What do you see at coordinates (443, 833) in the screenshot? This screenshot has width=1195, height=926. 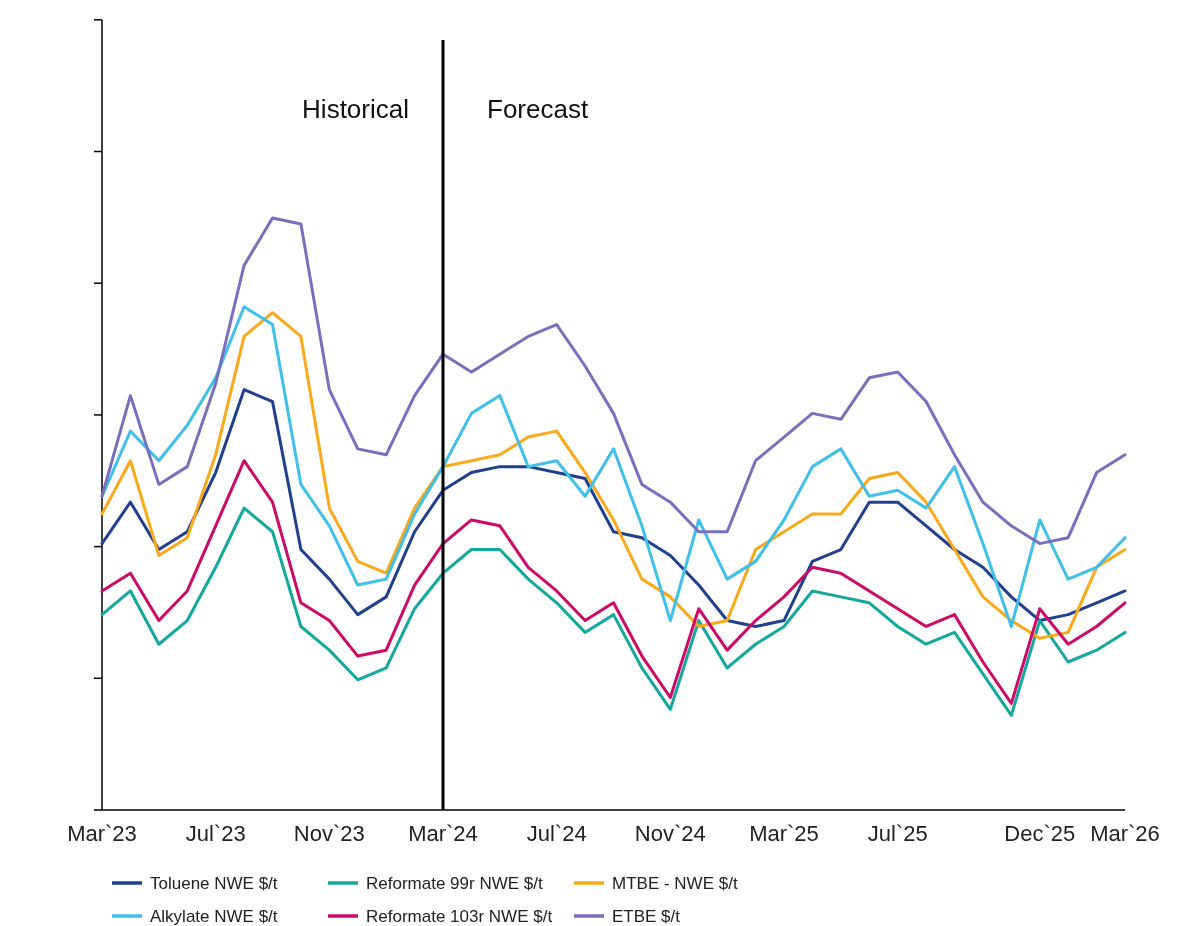 I see `x-tick-label: Mar`24` at bounding box center [443, 833].